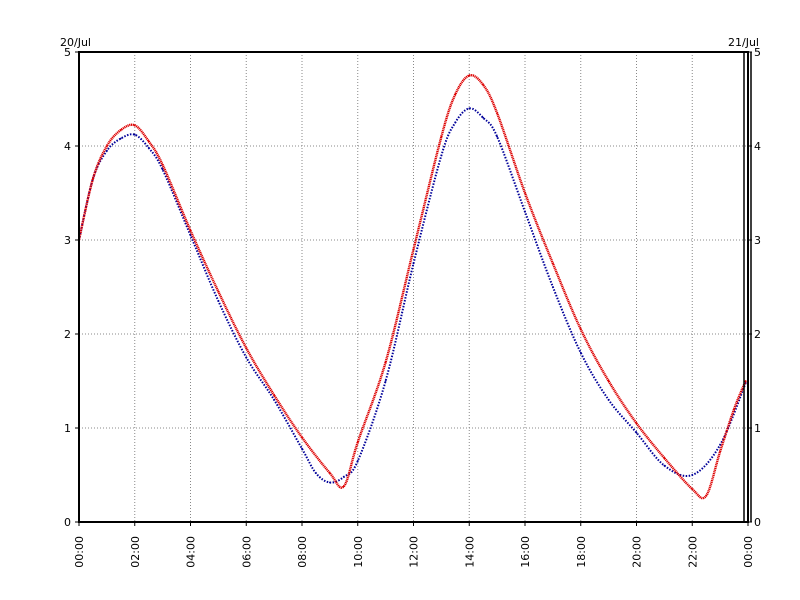 Image resolution: width=800 pixels, height=600 pixels. What do you see at coordinates (469, 552) in the screenshot?
I see `x-tick-label: 14:00` at bounding box center [469, 552].